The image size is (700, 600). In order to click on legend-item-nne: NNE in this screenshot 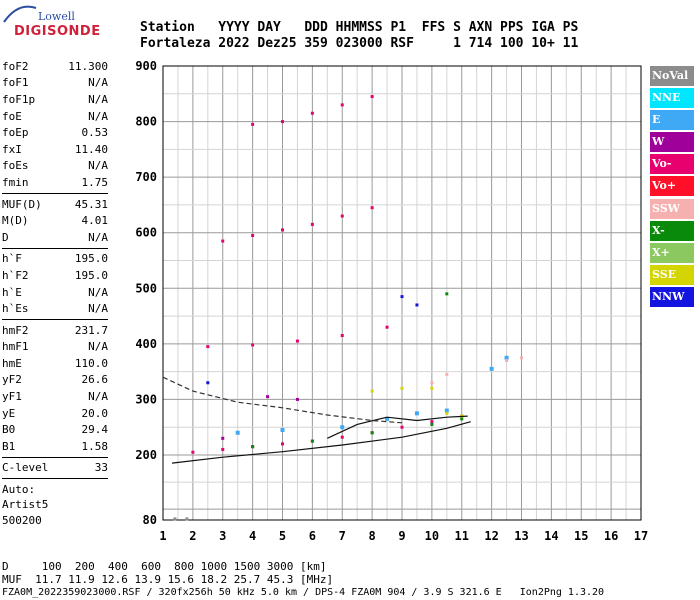, I will do `click(672, 98)`.